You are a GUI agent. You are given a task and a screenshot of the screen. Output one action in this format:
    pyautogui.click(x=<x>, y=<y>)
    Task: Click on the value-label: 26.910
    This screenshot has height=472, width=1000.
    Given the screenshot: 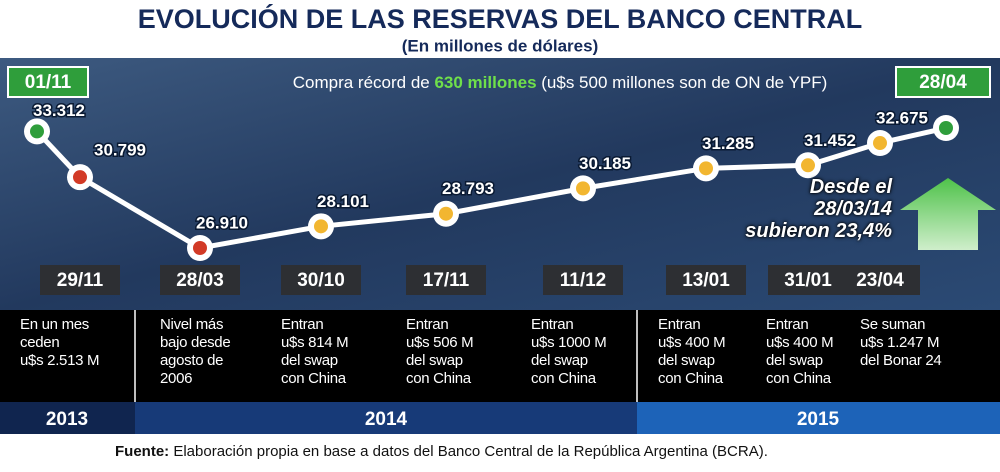 What is the action you would take?
    pyautogui.click(x=222, y=222)
    